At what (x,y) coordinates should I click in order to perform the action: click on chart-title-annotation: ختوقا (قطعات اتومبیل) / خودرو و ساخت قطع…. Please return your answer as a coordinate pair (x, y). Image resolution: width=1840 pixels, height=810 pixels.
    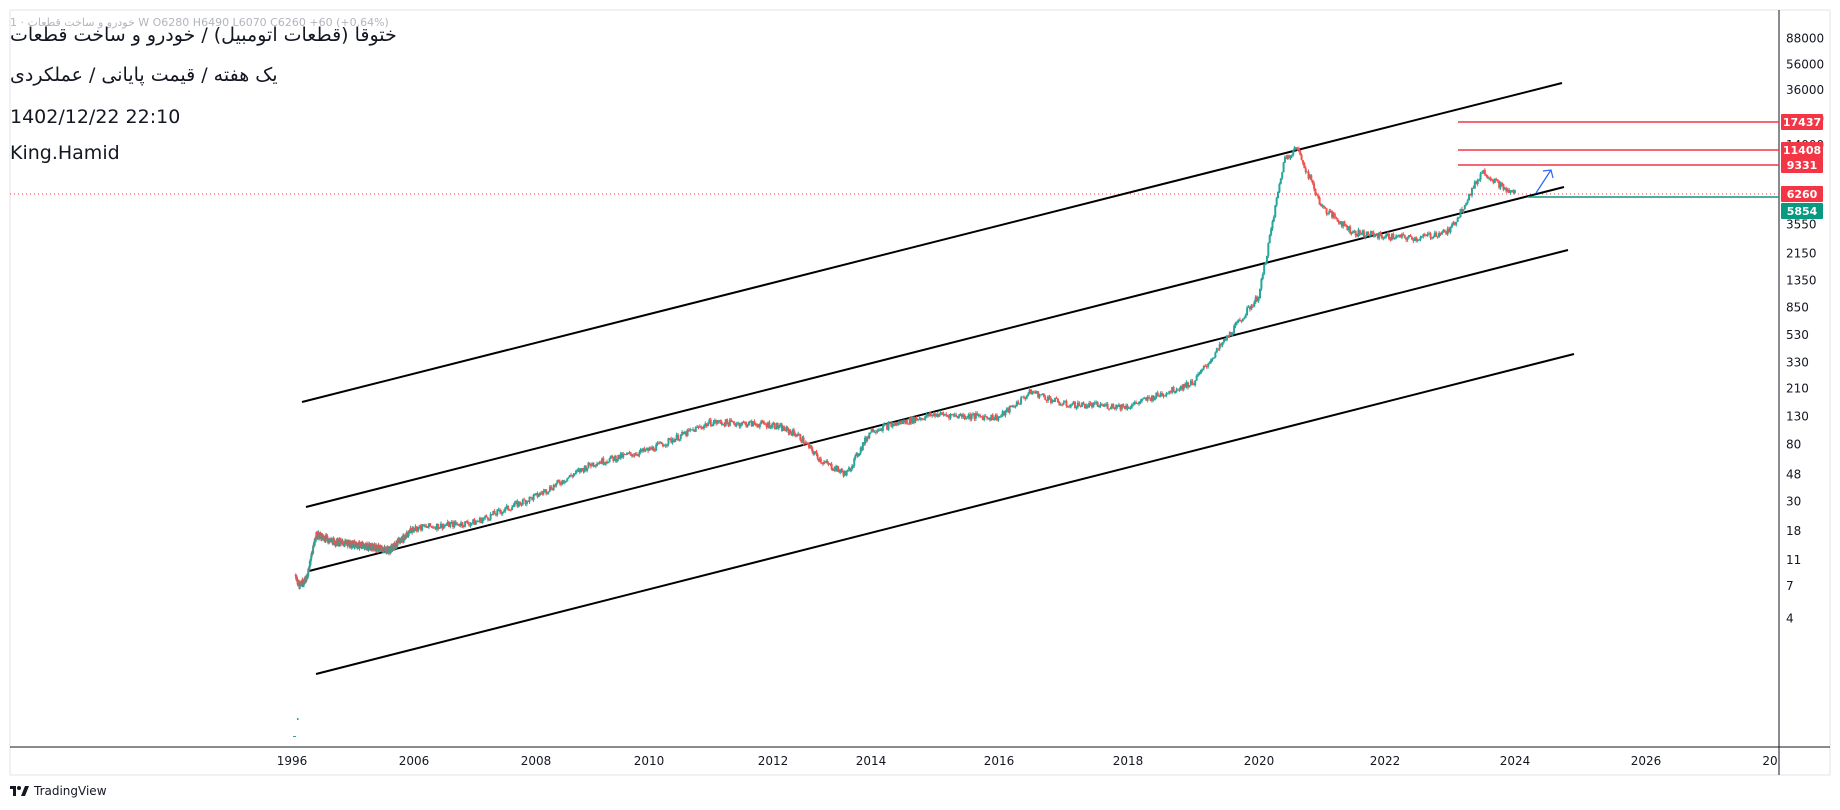
    Looking at the image, I should click on (203, 35).